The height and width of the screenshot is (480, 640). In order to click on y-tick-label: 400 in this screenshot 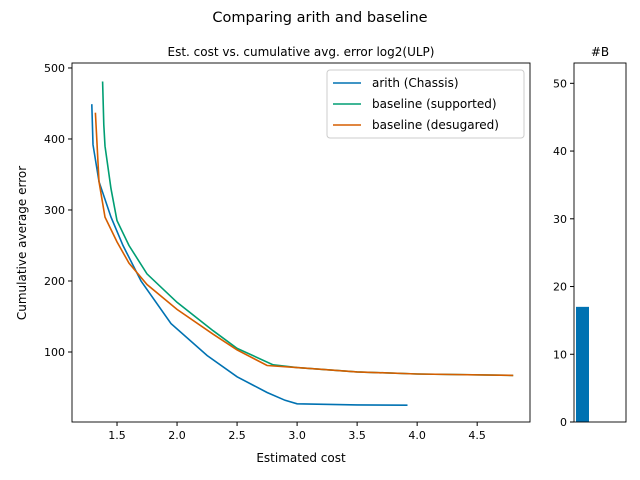, I will do `click(54, 139)`.